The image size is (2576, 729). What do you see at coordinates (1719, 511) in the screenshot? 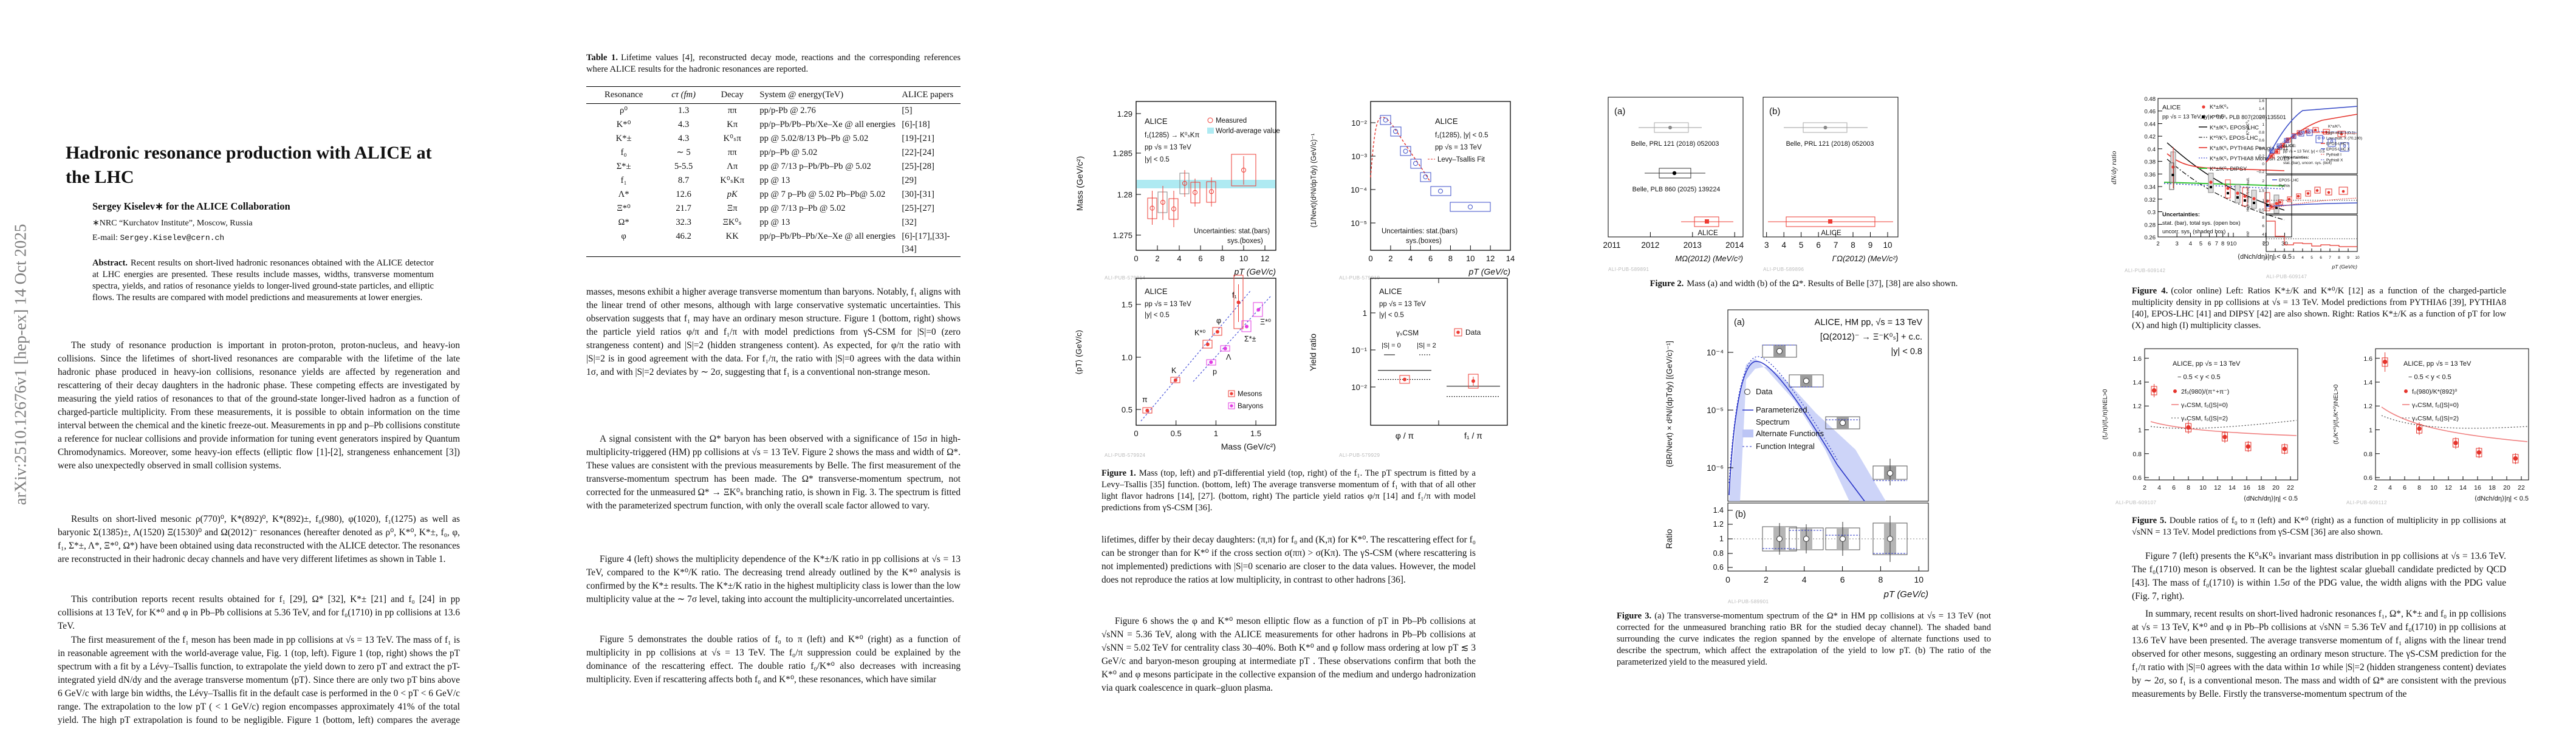
I see `y-tick-label: 1.4` at bounding box center [1719, 511].